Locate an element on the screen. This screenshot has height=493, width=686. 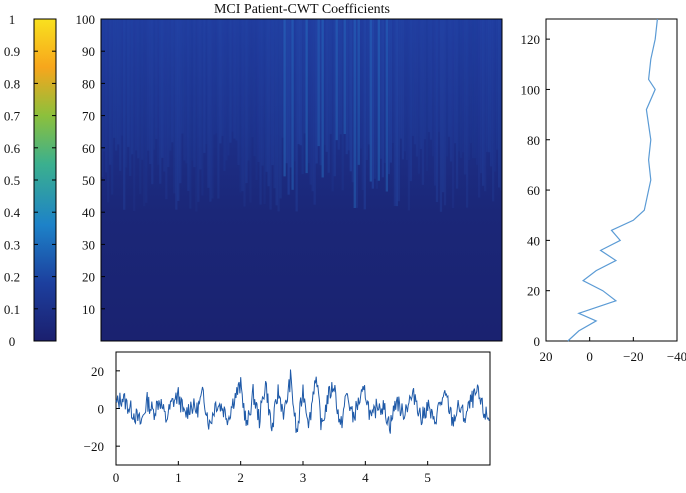
colorbar-tick-label: 0.6 is located at coordinates (12, 148).